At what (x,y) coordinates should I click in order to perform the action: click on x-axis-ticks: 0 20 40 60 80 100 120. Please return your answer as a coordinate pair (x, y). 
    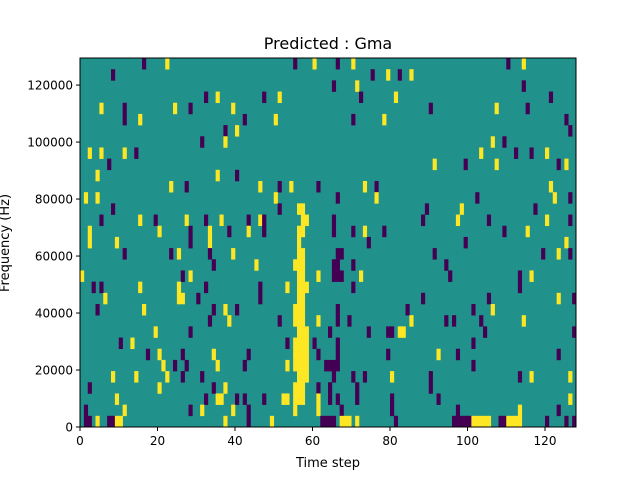
    Looking at the image, I should click on (316, 437).